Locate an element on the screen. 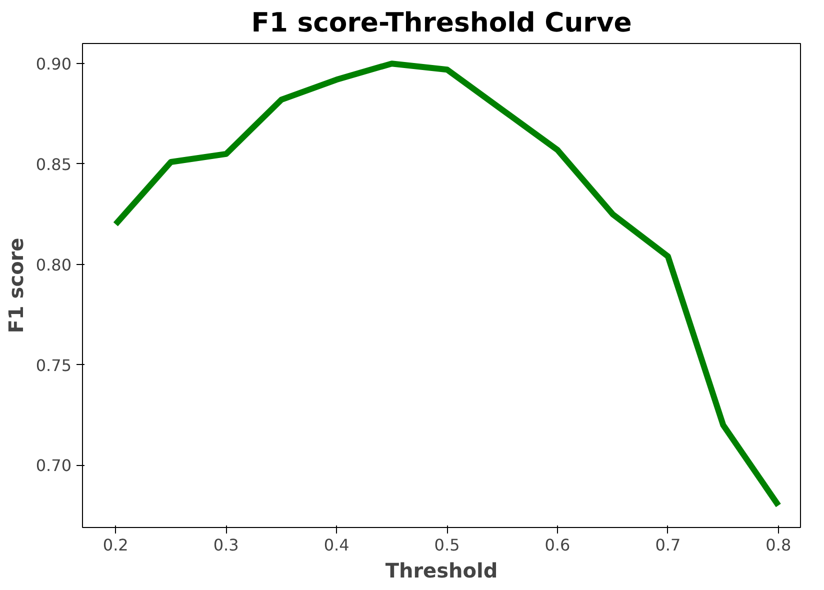 The width and height of the screenshot is (824, 590). y-axis-title: F1 score is located at coordinates (16, 286).